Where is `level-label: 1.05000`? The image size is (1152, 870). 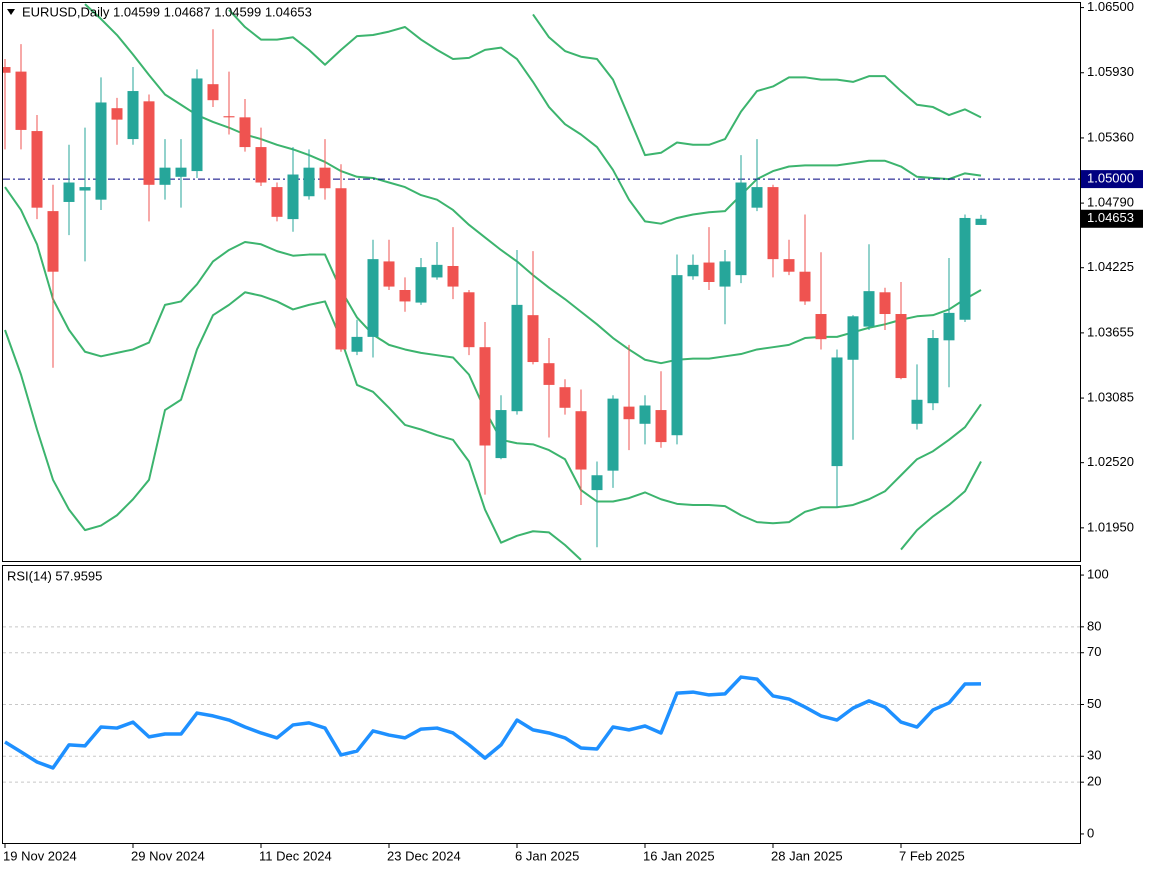 level-label: 1.05000 is located at coordinates (1110, 178).